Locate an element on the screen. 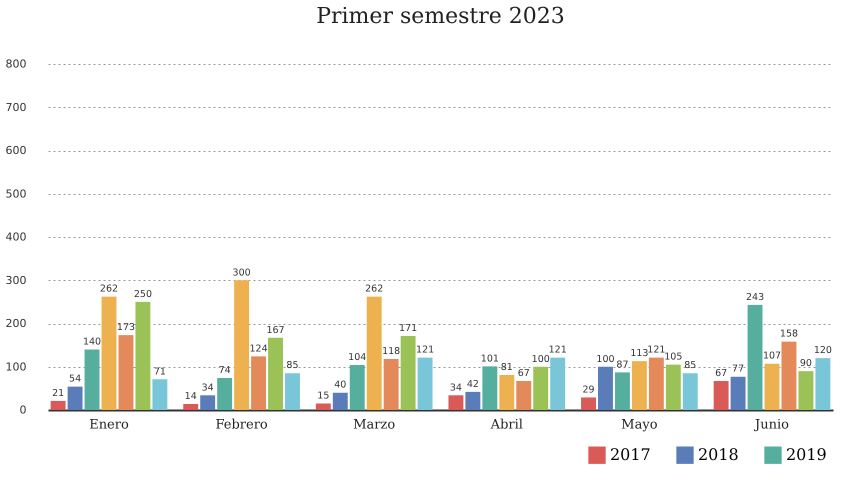 This screenshot has height=504, width=850. x-tick-label: Marzo is located at coordinates (374, 425).